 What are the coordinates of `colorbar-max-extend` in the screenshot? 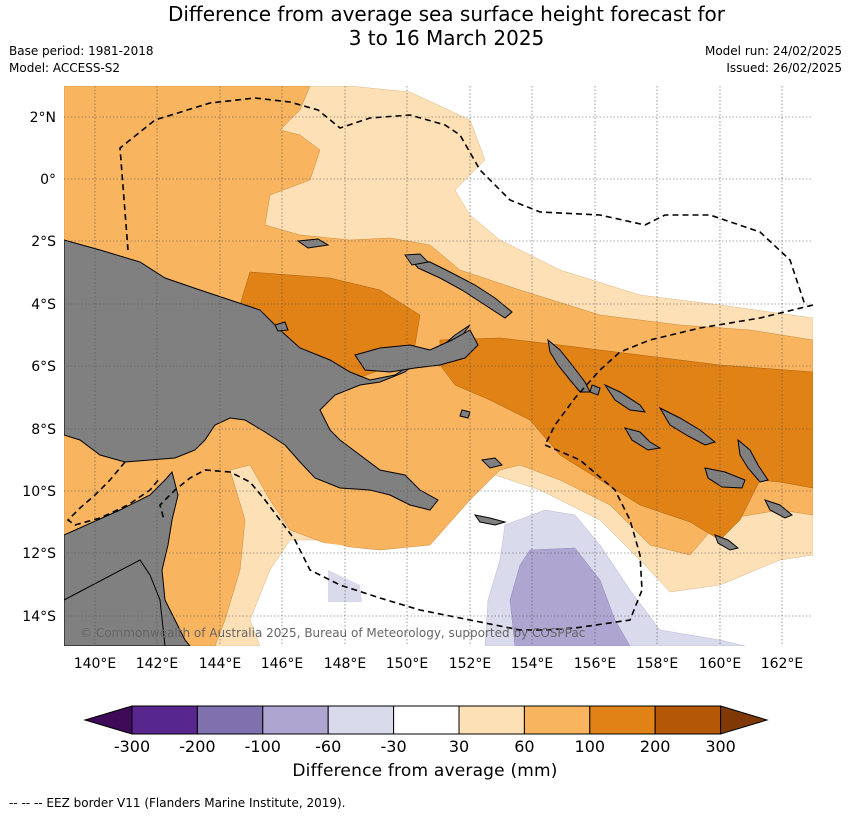 It's located at (744, 720).